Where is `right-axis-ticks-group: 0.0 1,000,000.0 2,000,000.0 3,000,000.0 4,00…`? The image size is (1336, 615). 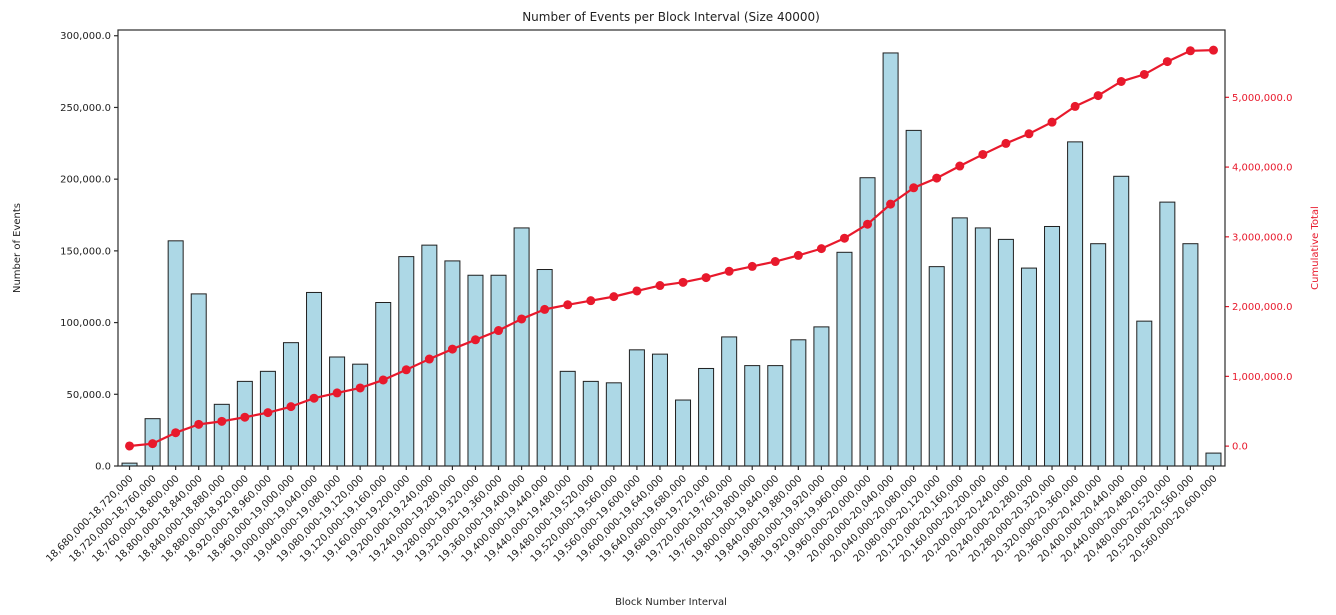 right-axis-ticks-group: 0.0 1,000,000.0 2,000,000.0 3,000,000.0 4,00… is located at coordinates (1258, 273).